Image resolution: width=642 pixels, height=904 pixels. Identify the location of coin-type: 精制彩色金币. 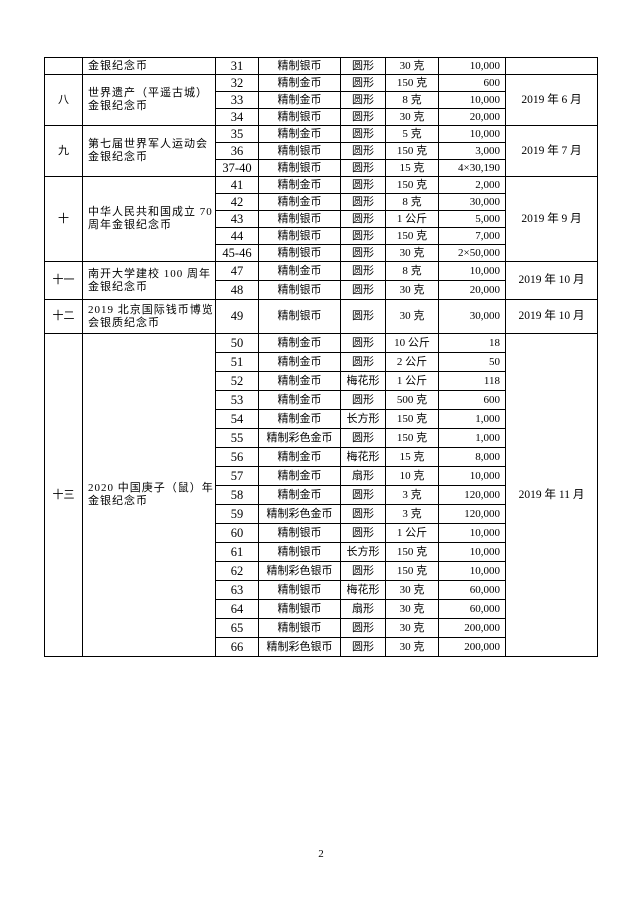
(299, 514).